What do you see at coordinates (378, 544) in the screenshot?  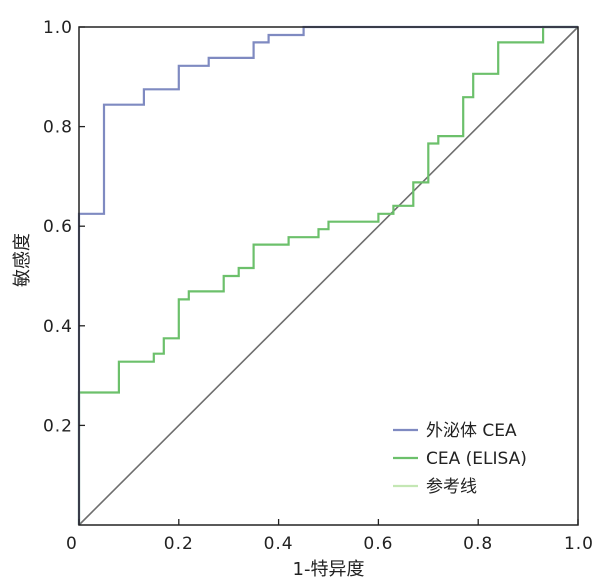 I see `x-tick-label-0-6: 0.6` at bounding box center [378, 544].